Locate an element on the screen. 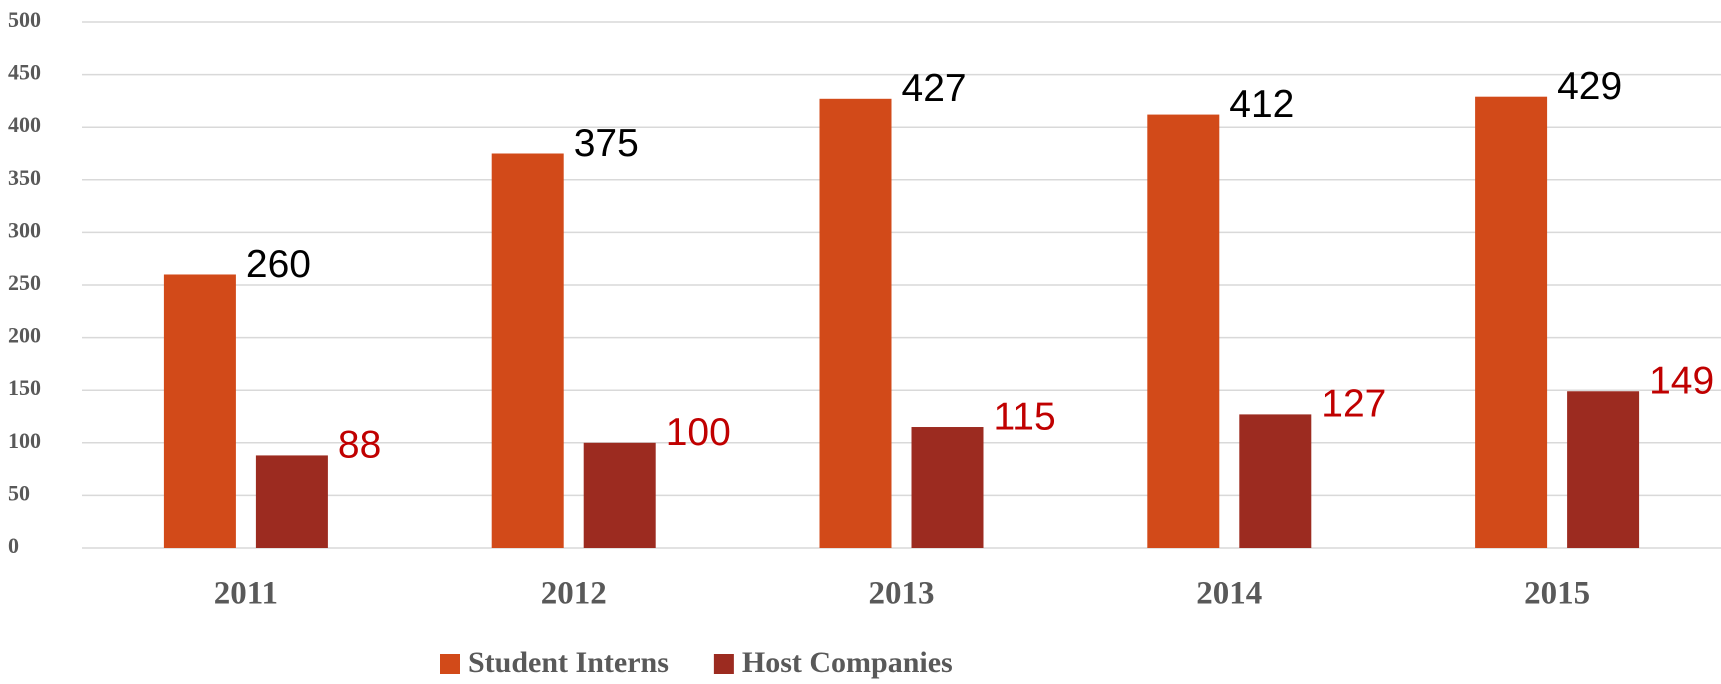 This screenshot has height=684, width=1721. y-tick-label: 200 is located at coordinates (24, 335).